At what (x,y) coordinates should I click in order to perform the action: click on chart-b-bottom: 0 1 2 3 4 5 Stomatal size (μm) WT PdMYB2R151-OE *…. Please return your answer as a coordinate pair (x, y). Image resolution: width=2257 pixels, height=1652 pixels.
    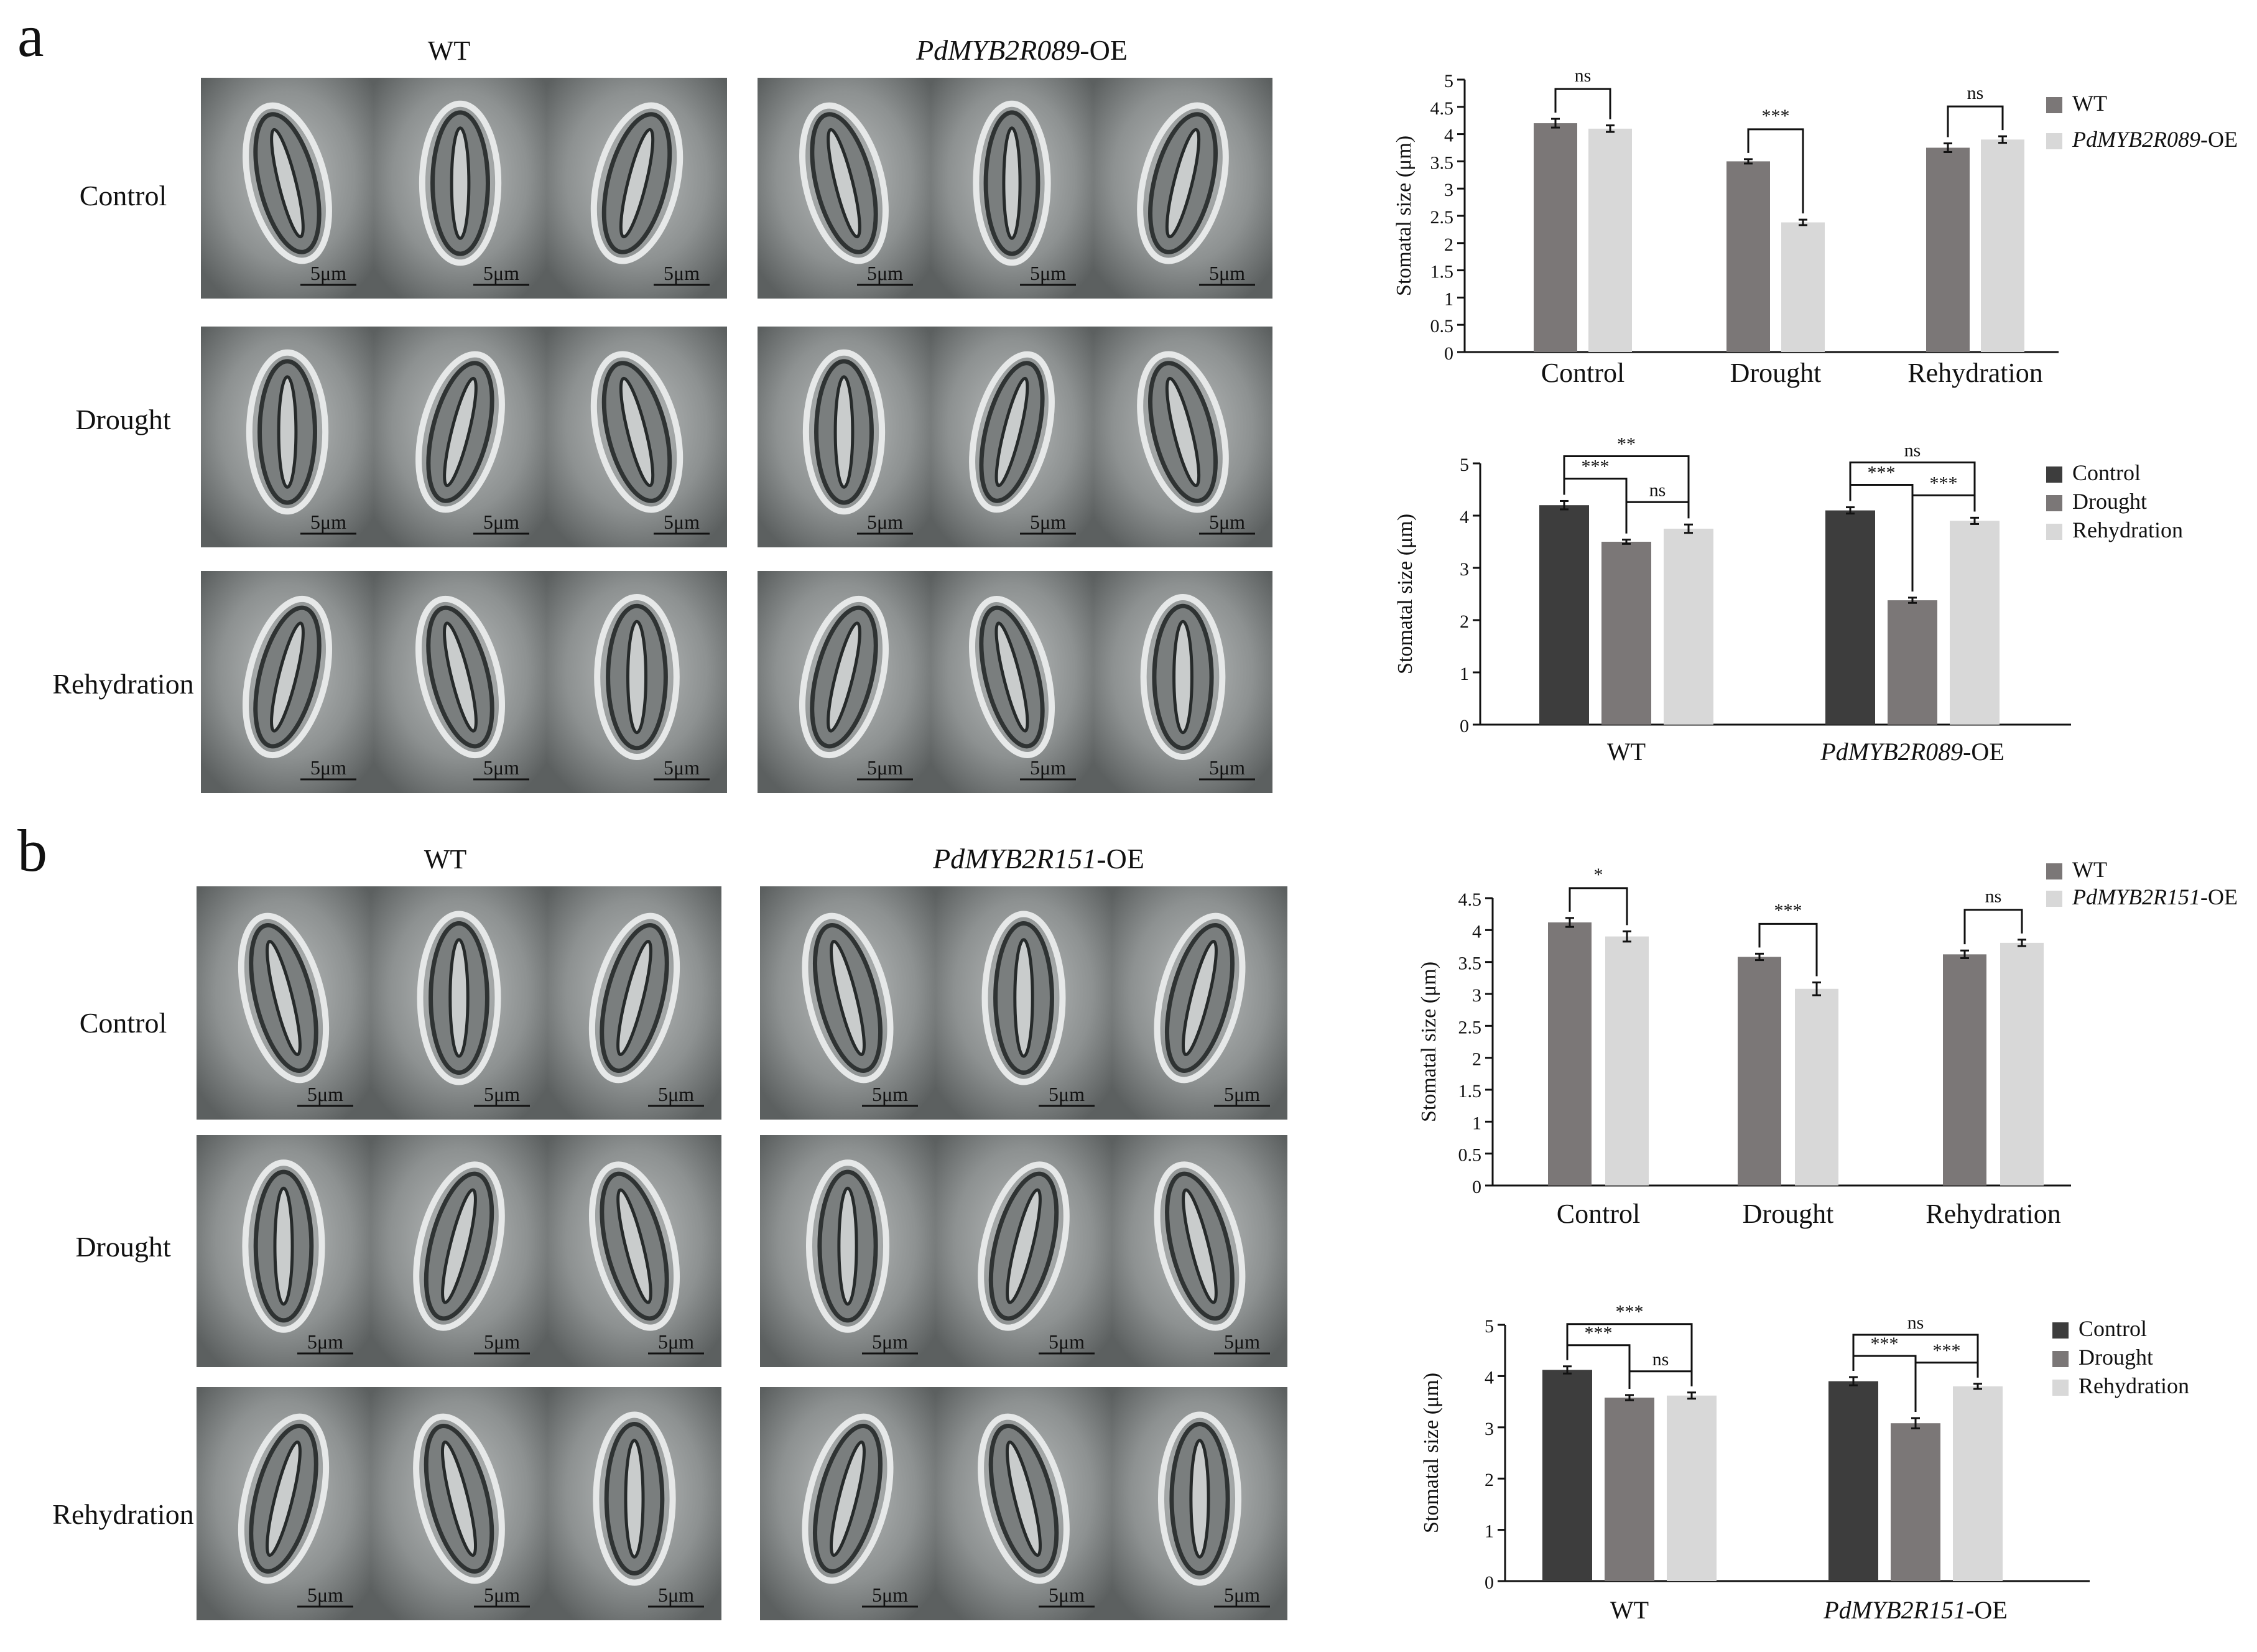
    Looking at the image, I should click on (1825, 1474).